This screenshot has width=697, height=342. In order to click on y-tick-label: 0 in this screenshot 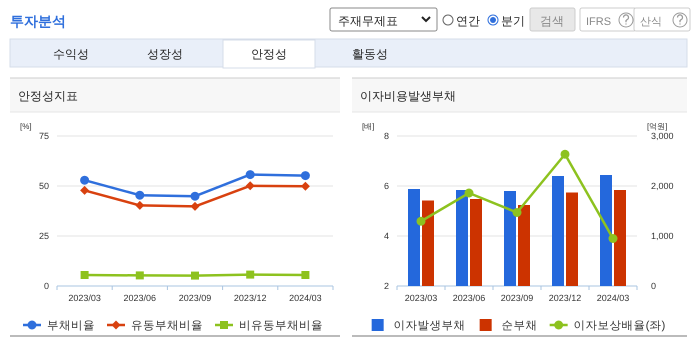, I will do `click(46, 286)`.